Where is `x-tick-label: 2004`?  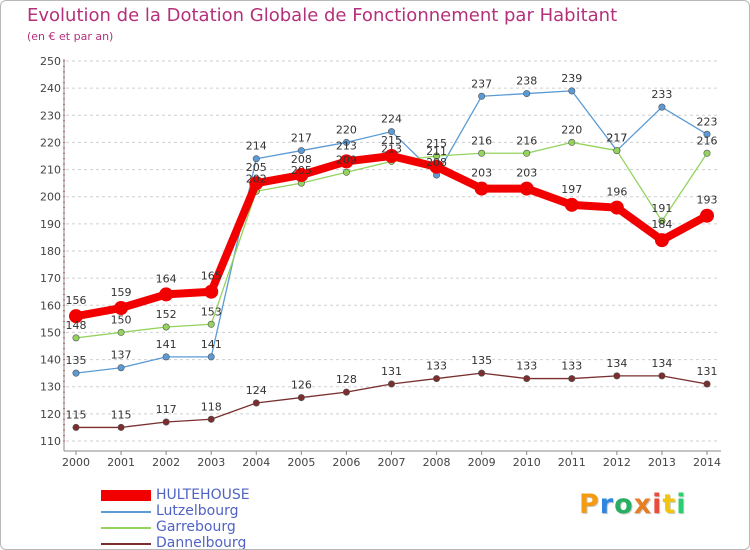
x-tick-label: 2004 is located at coordinates (256, 462).